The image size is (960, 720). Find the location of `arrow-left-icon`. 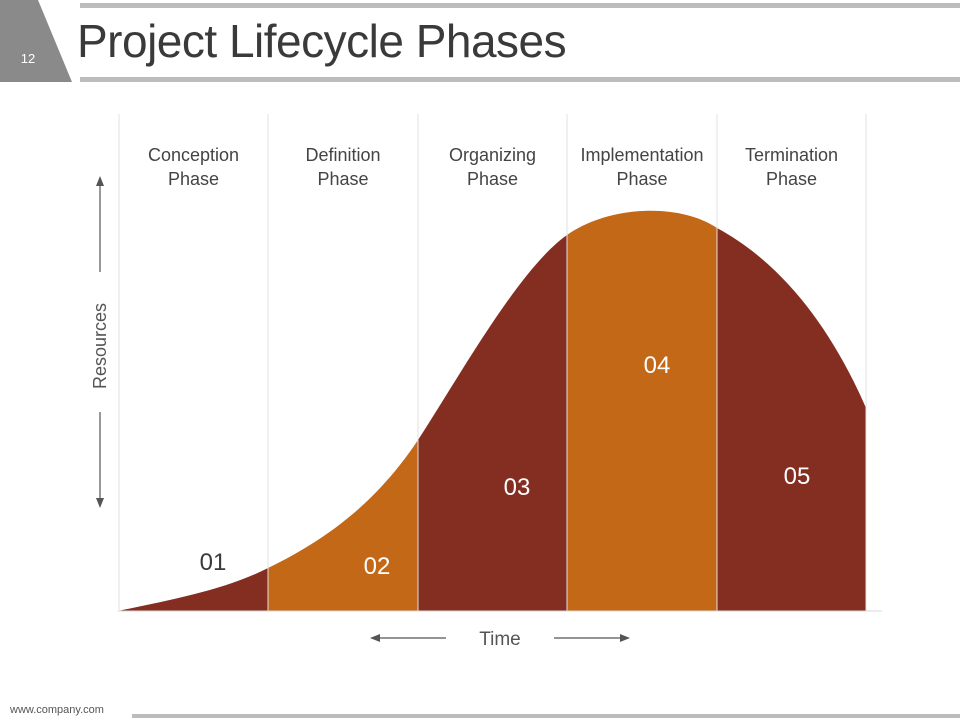

arrow-left-icon is located at coordinates (375, 638).